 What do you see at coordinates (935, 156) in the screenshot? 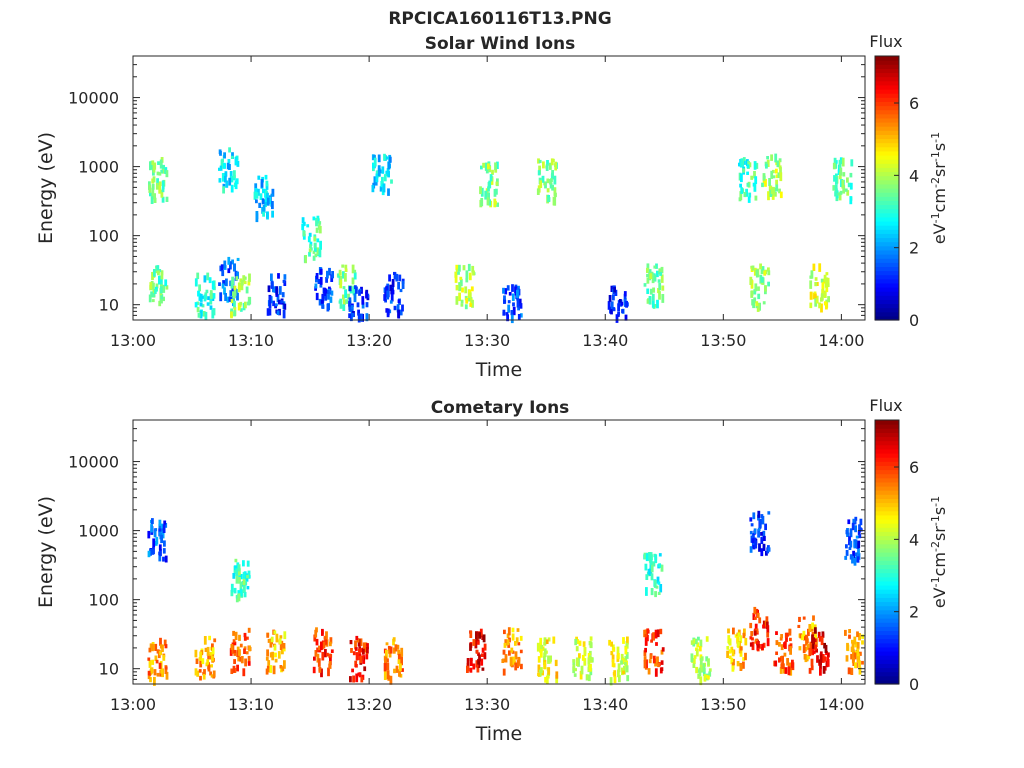
I see `colorbar-label-part: -1` at bounding box center [935, 156].